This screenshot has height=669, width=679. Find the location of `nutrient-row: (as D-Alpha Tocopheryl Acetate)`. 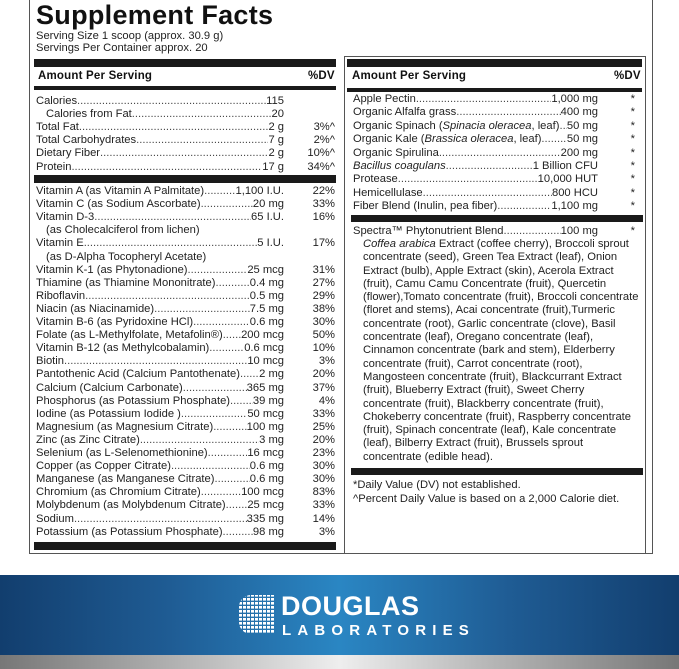

nutrient-row: (as D-Alpha Tocopheryl Acetate) is located at coordinates (186, 257).